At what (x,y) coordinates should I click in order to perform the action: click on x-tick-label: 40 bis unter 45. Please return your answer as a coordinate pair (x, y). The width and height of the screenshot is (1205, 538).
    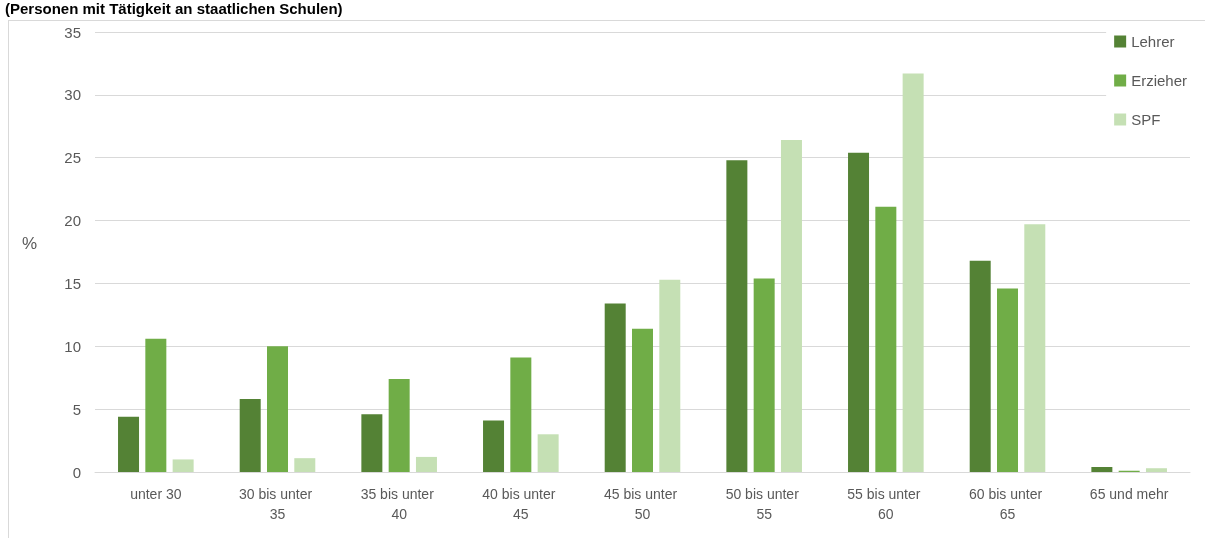
    Looking at the image, I should click on (521, 504).